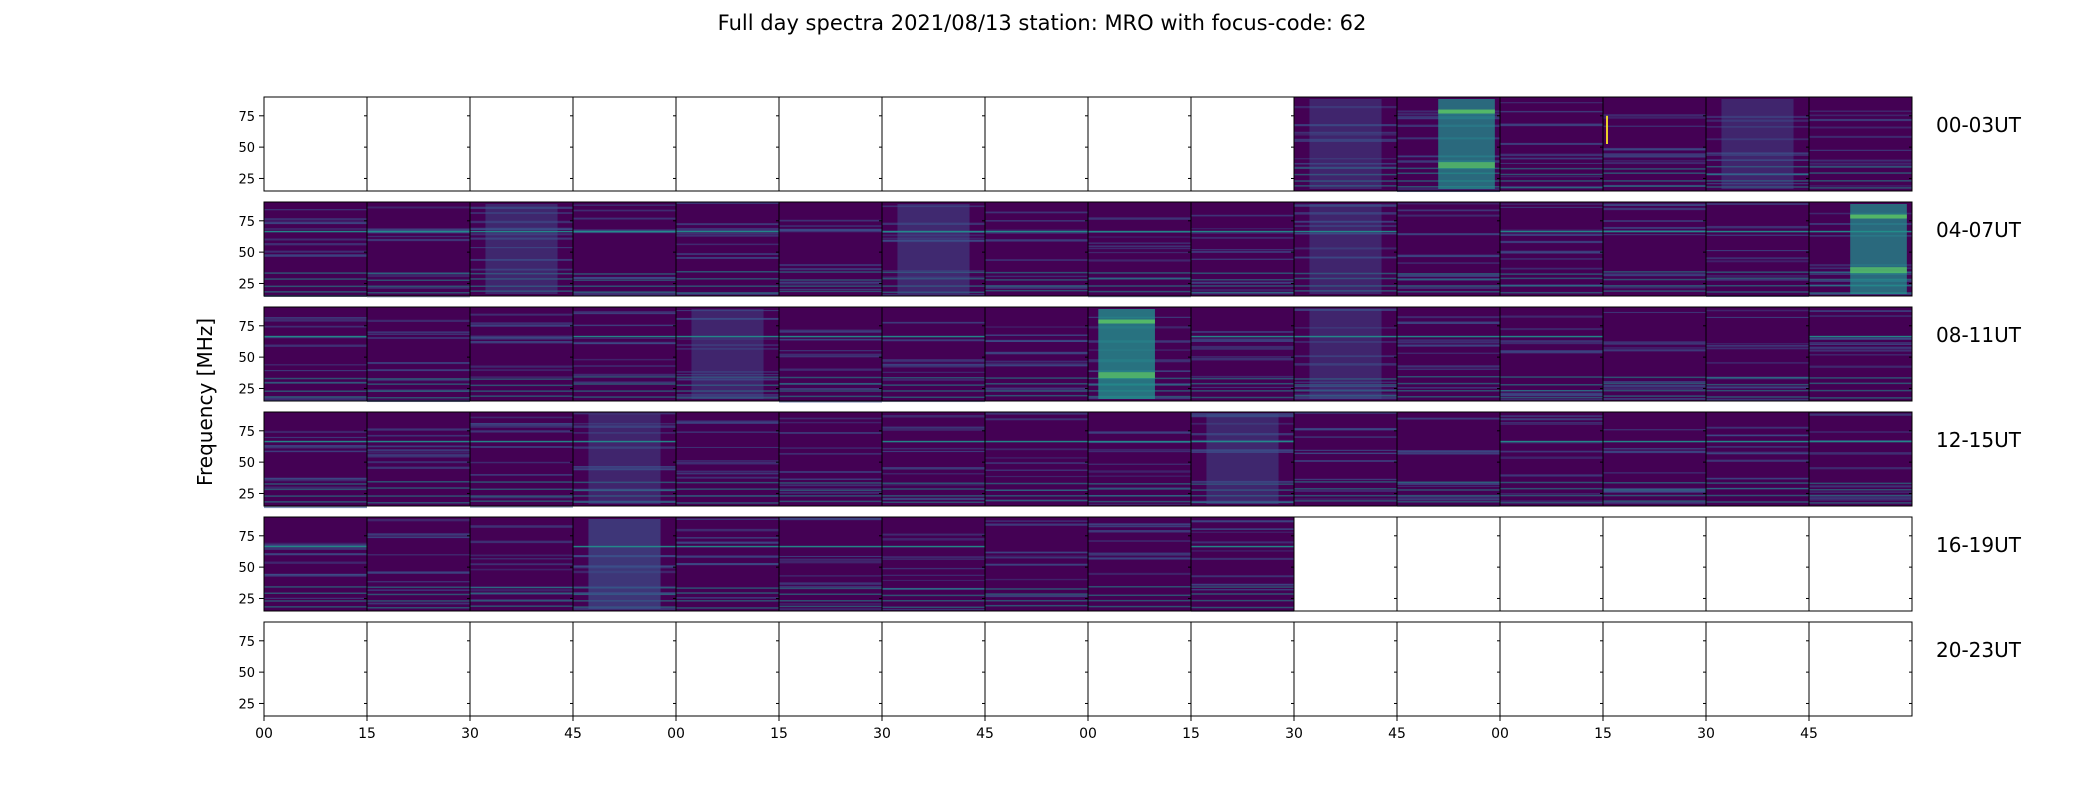  I want to click on spectra-row-04-07UT, so click(1088, 249).